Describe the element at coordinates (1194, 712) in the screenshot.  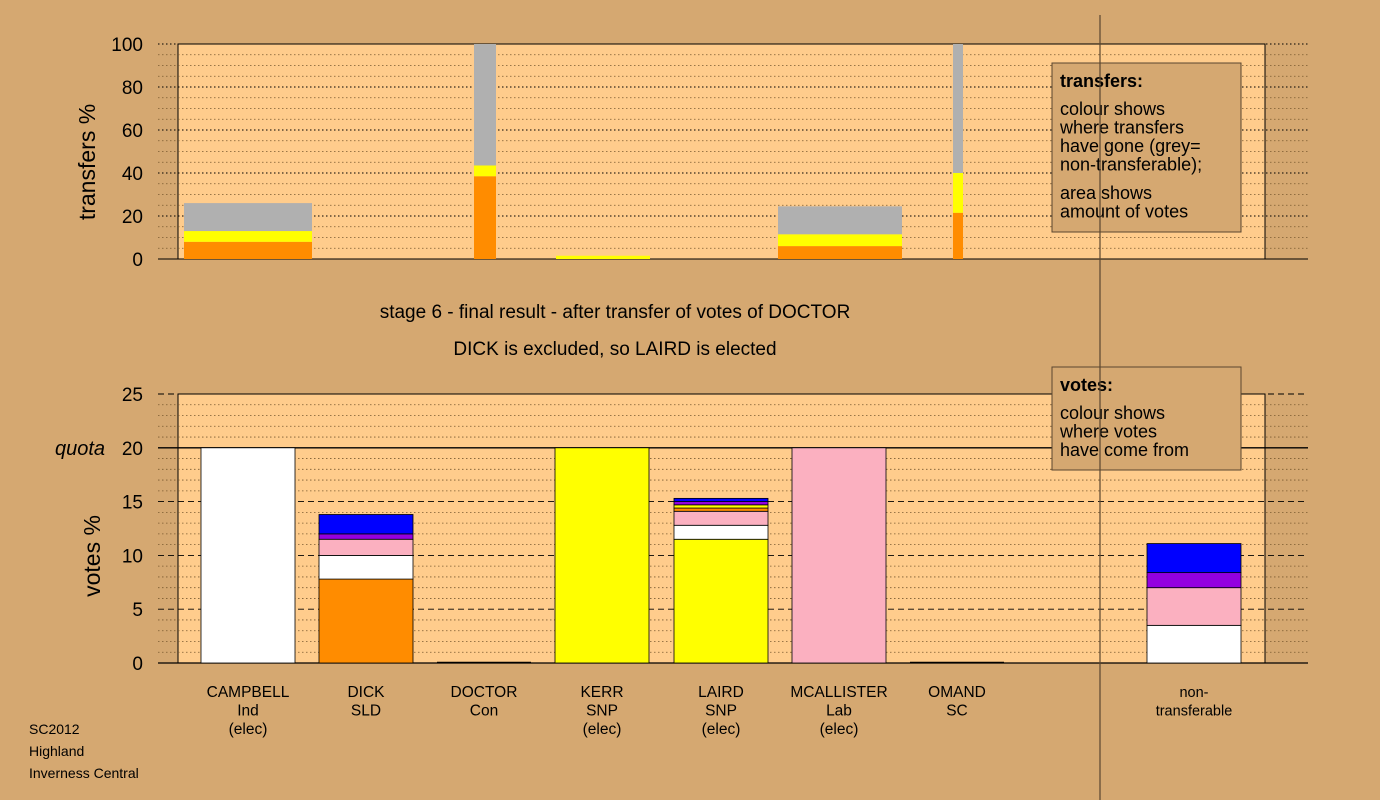
I see `x-category-label: transferable` at that location.